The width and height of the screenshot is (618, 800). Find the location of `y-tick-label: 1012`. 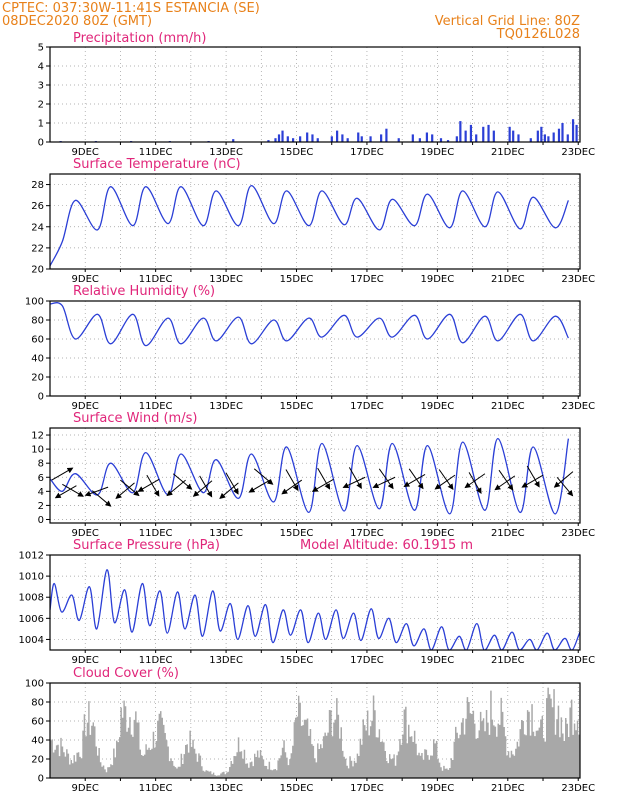

y-tick-label: 1012 is located at coordinates (31, 556).